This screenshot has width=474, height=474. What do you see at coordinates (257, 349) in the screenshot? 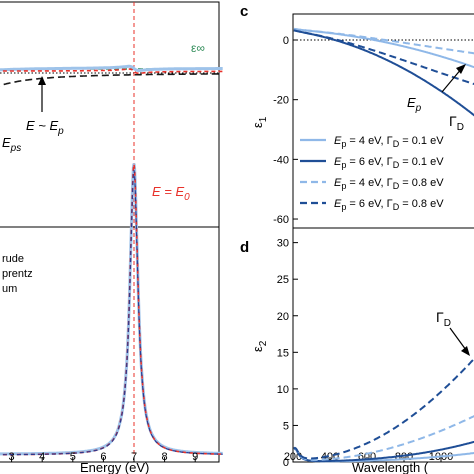
I see `d-ylabel-main: ε` at bounding box center [257, 349].